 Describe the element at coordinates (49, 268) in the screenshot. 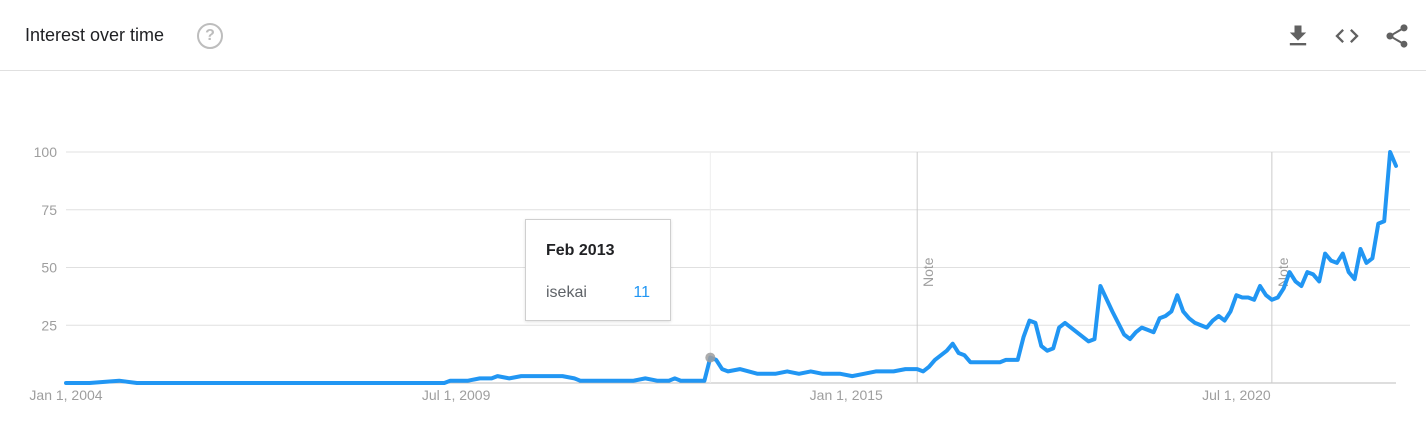

I see `y-tick-label: 50` at that location.